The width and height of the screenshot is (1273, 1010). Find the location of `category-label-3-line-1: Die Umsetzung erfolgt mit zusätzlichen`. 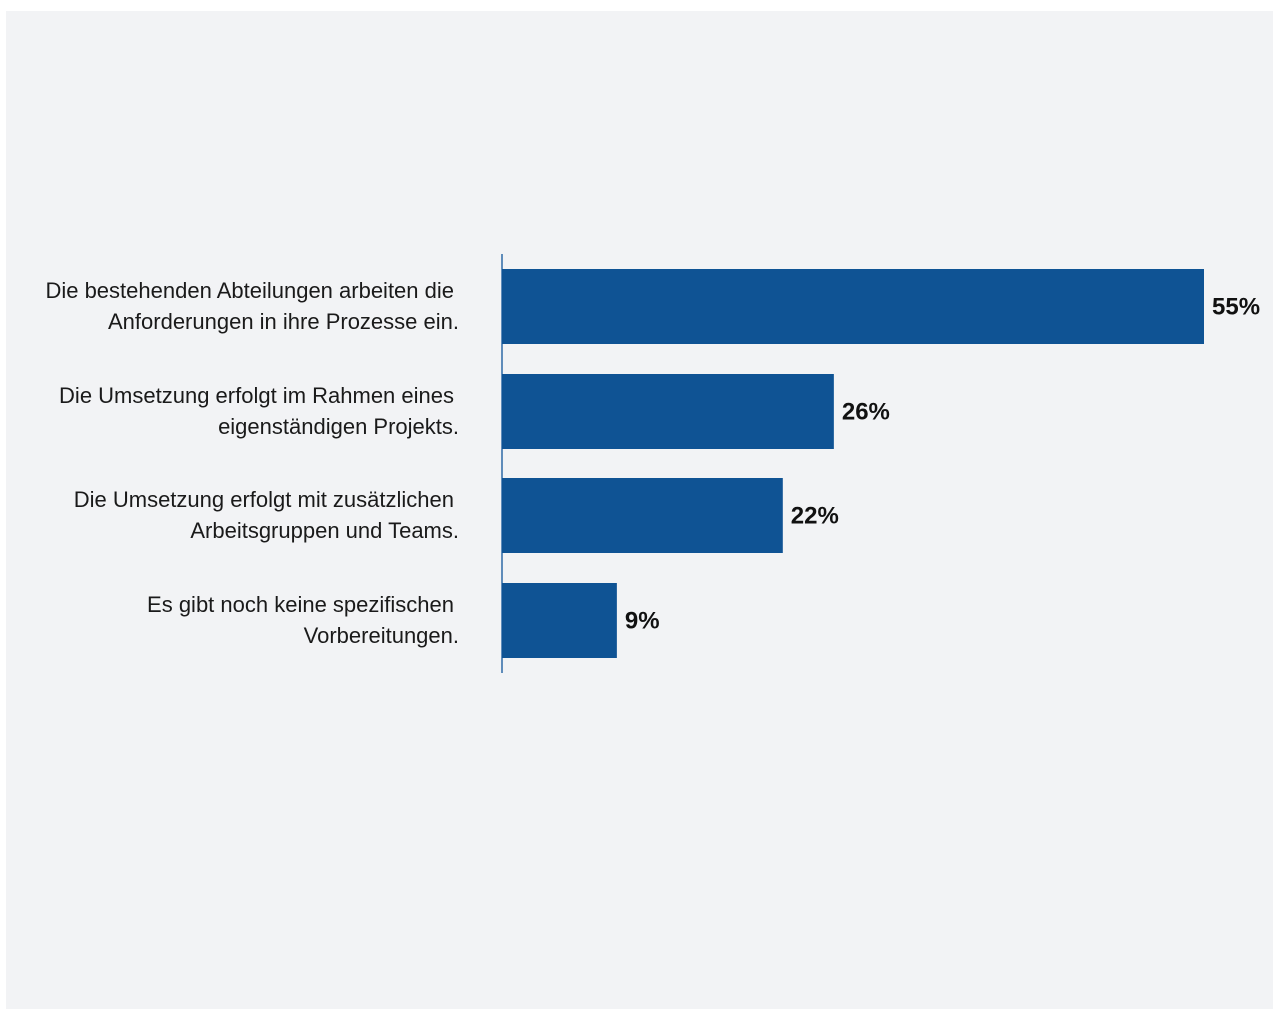

category-label-3-line-1: Die Umsetzung erfolgt mit zusätzlichen is located at coordinates (264, 499).